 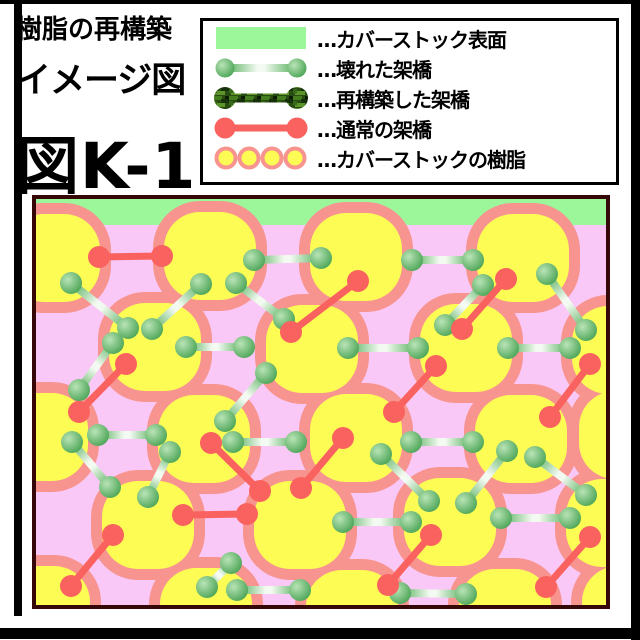 What do you see at coordinates (261, 98) in the screenshot?
I see `legend-swatch-rebuilt` at bounding box center [261, 98].